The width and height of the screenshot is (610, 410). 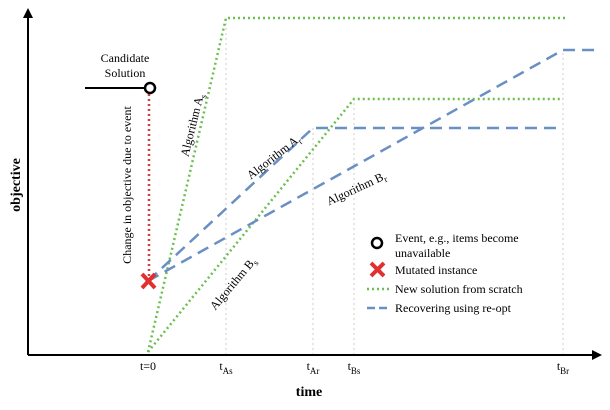 I want to click on tick-sub: Bs, so click(x=356, y=371).